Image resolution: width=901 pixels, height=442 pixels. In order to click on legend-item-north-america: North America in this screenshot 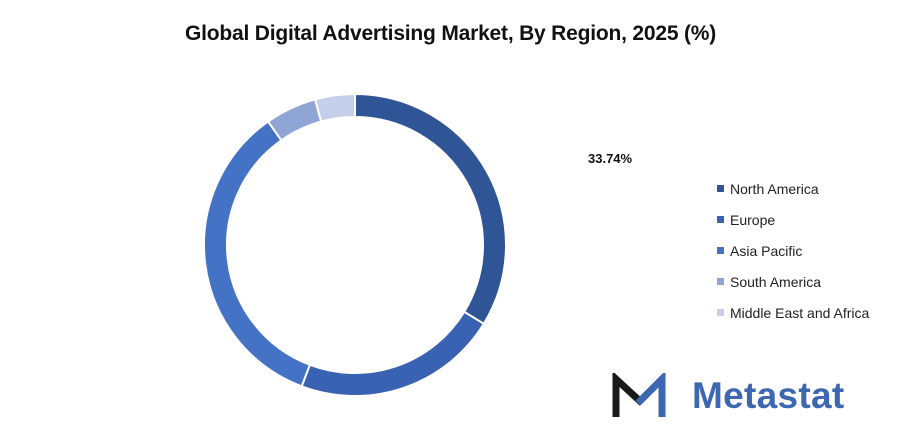, I will do `click(793, 188)`.